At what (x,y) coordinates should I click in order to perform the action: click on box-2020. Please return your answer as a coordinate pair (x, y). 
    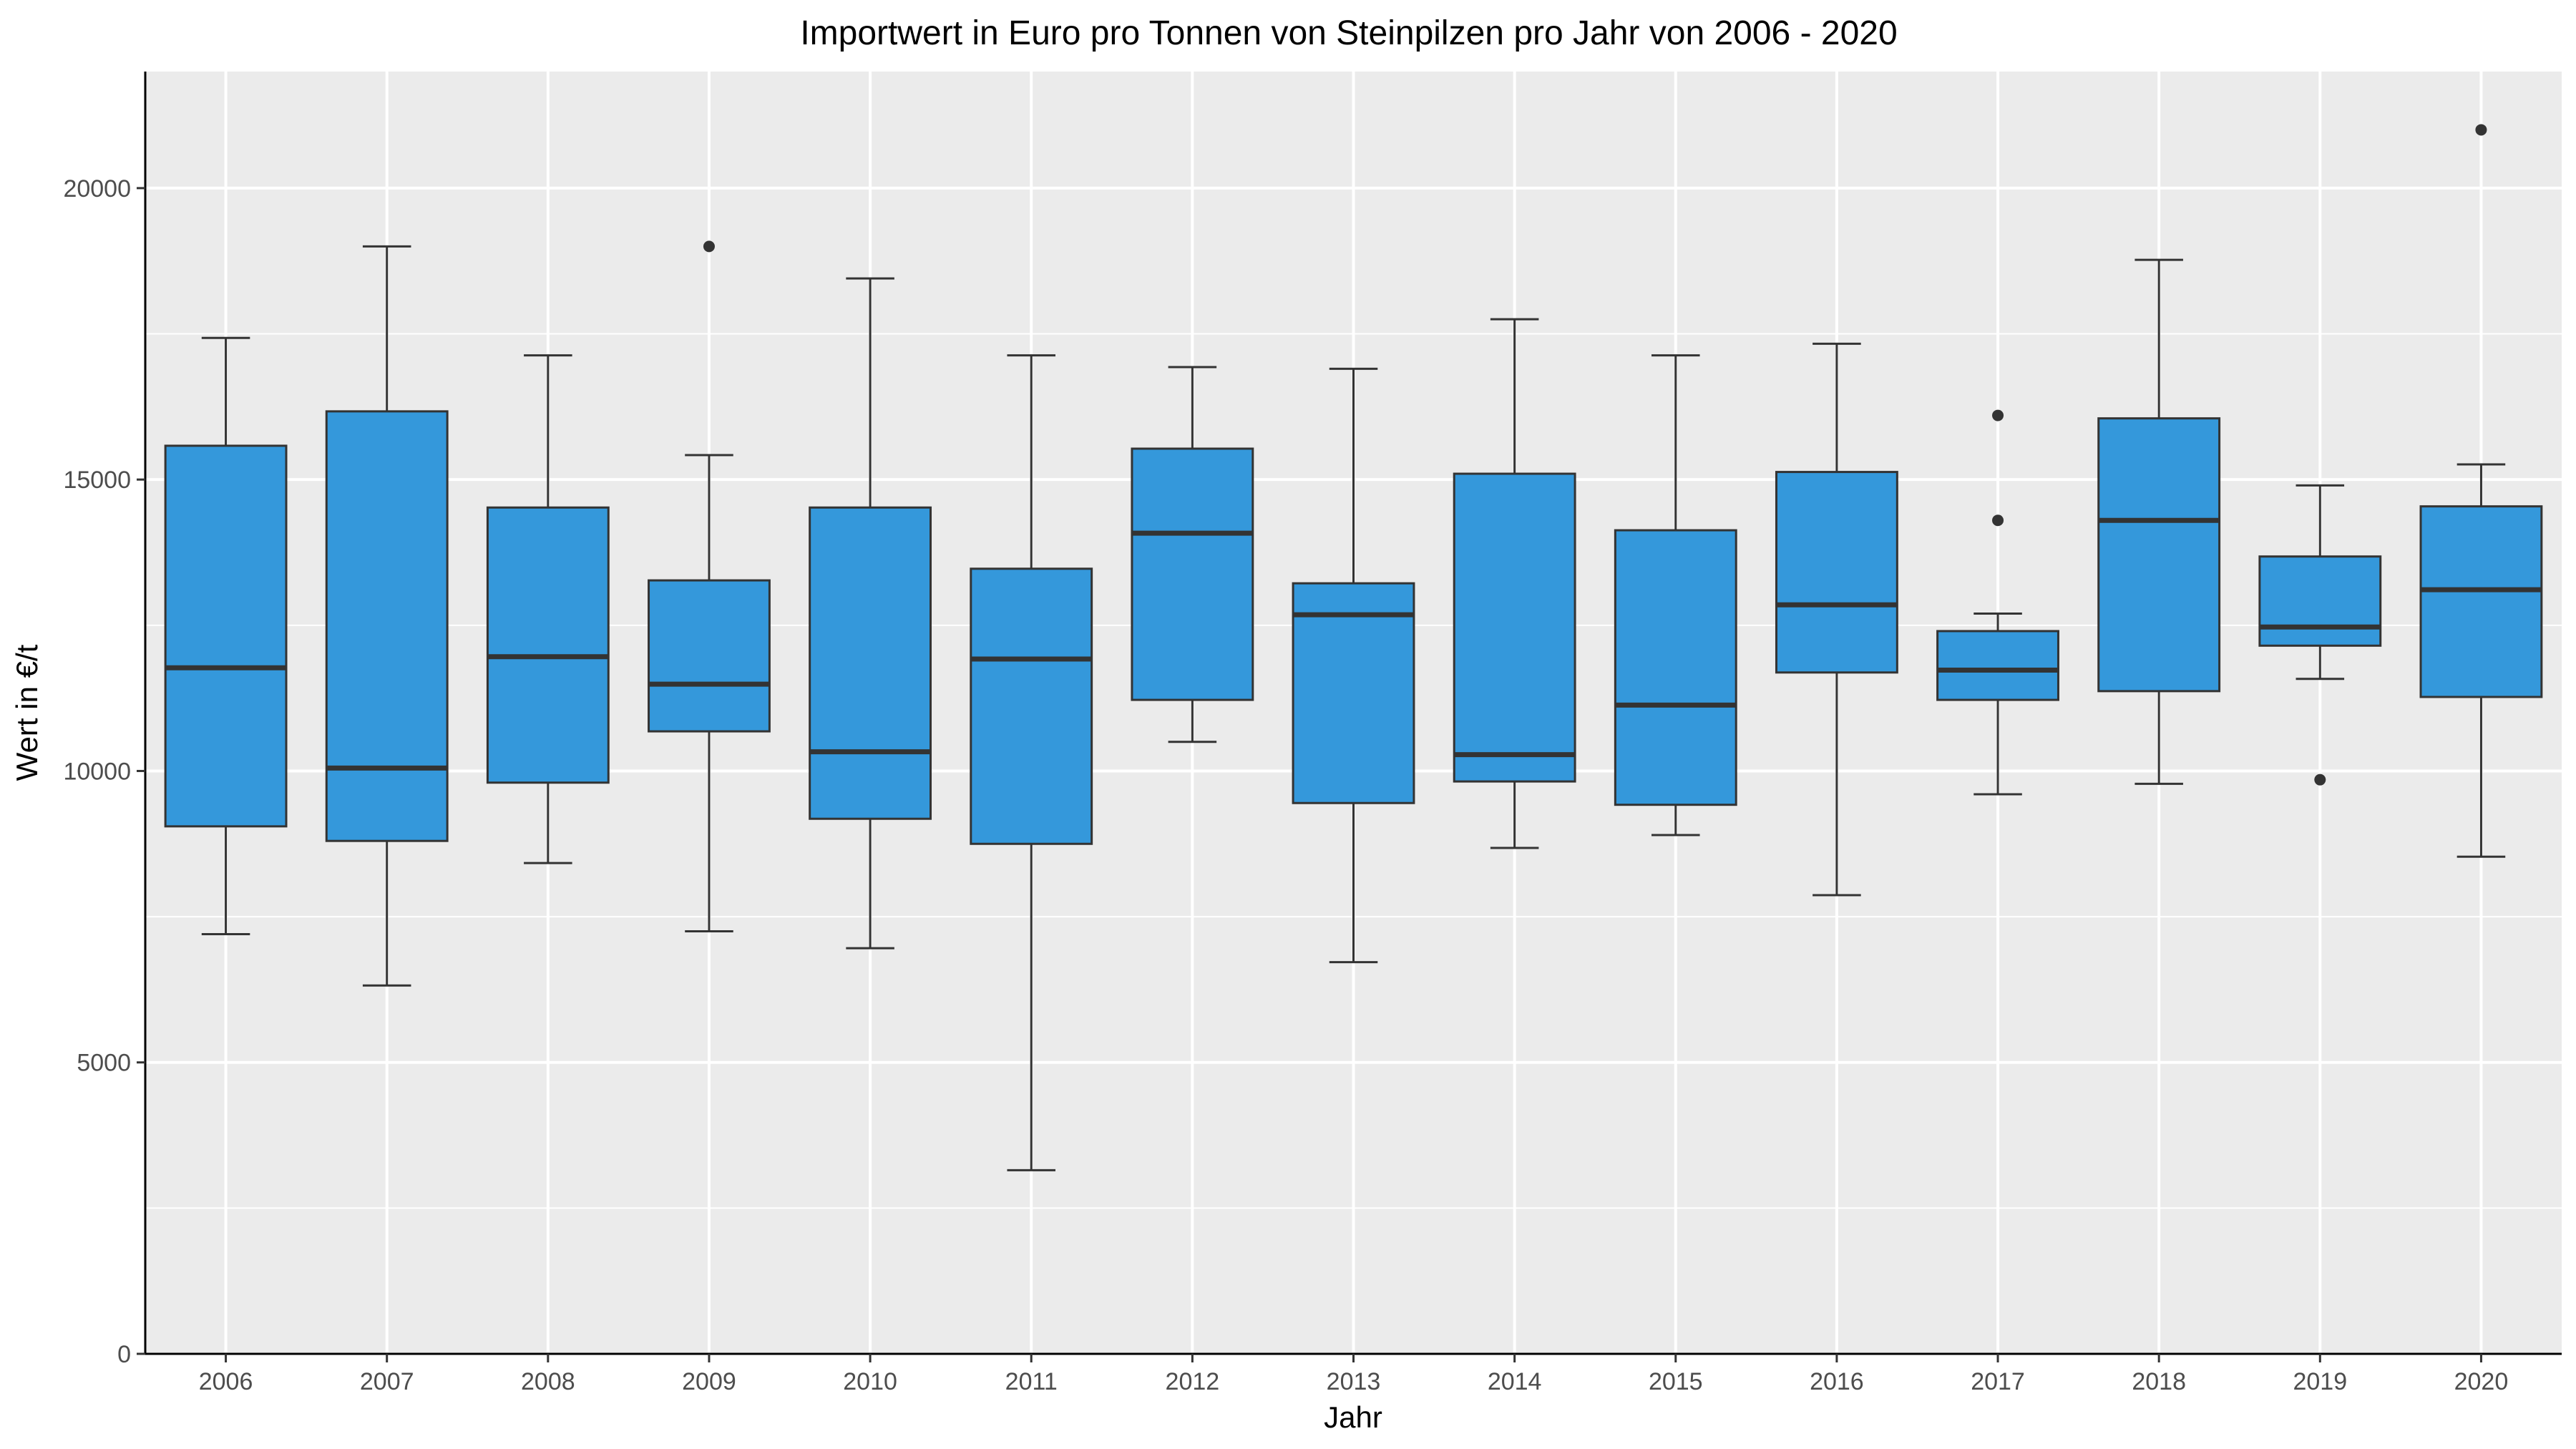
    Looking at the image, I should click on (2481, 491).